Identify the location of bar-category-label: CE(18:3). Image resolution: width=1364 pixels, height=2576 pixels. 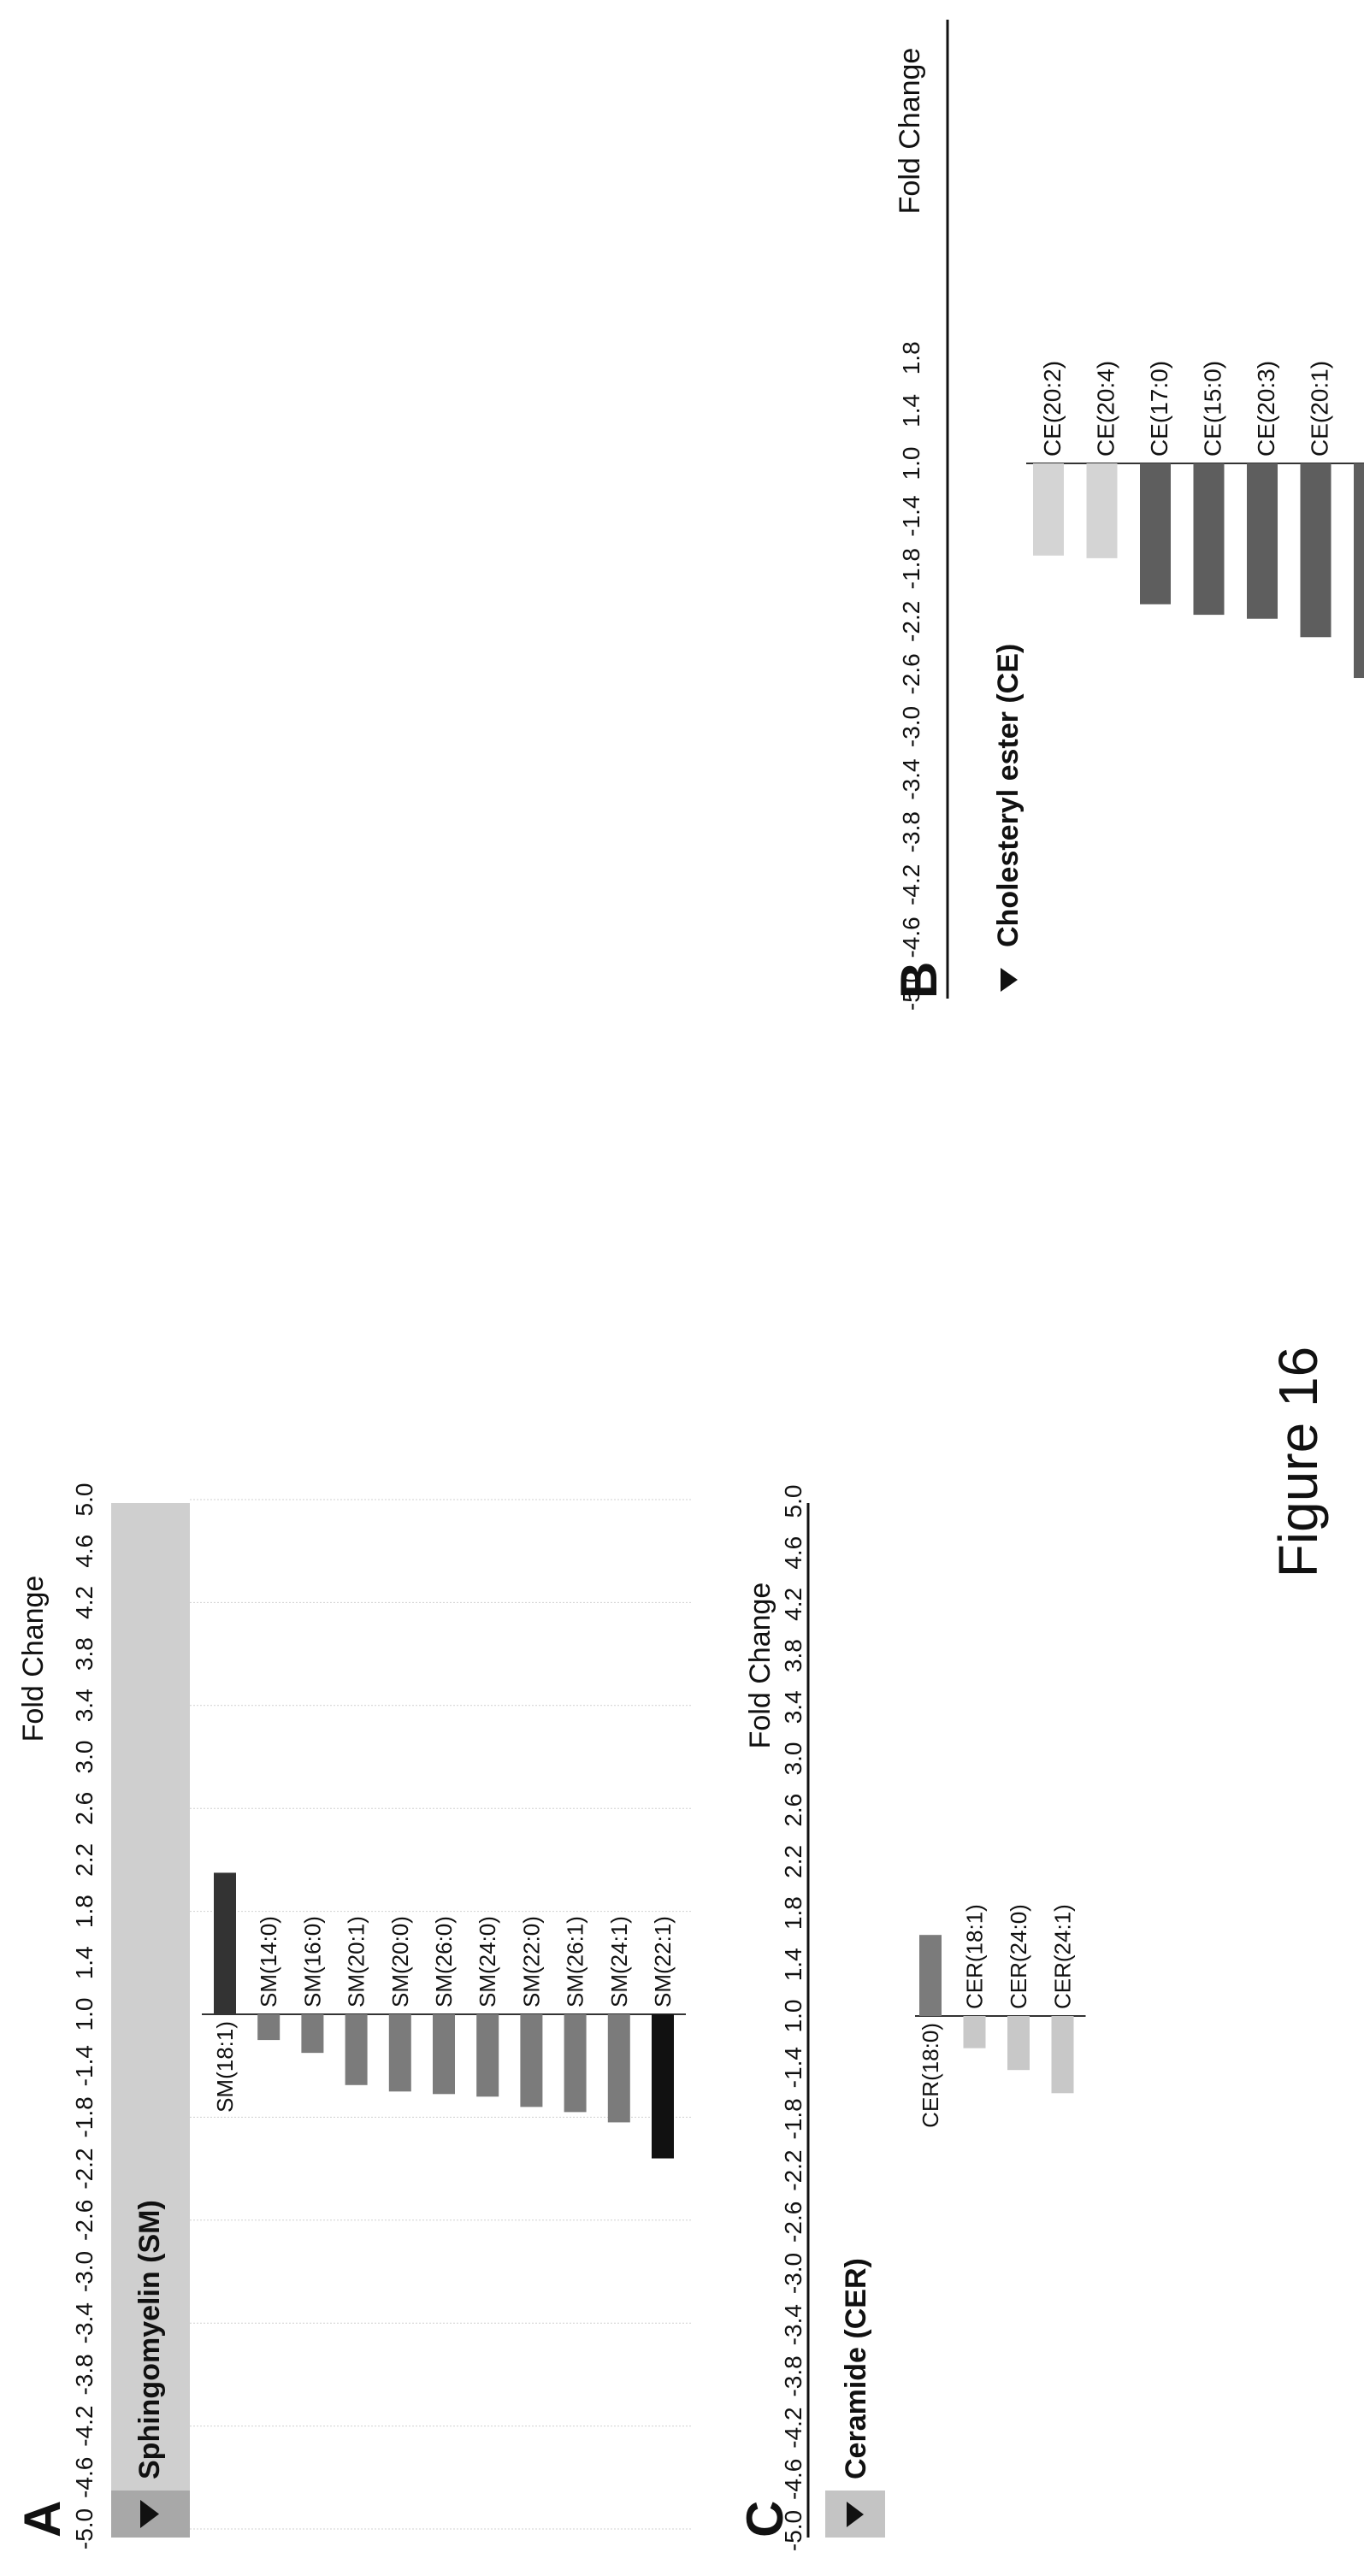
(1362, 409).